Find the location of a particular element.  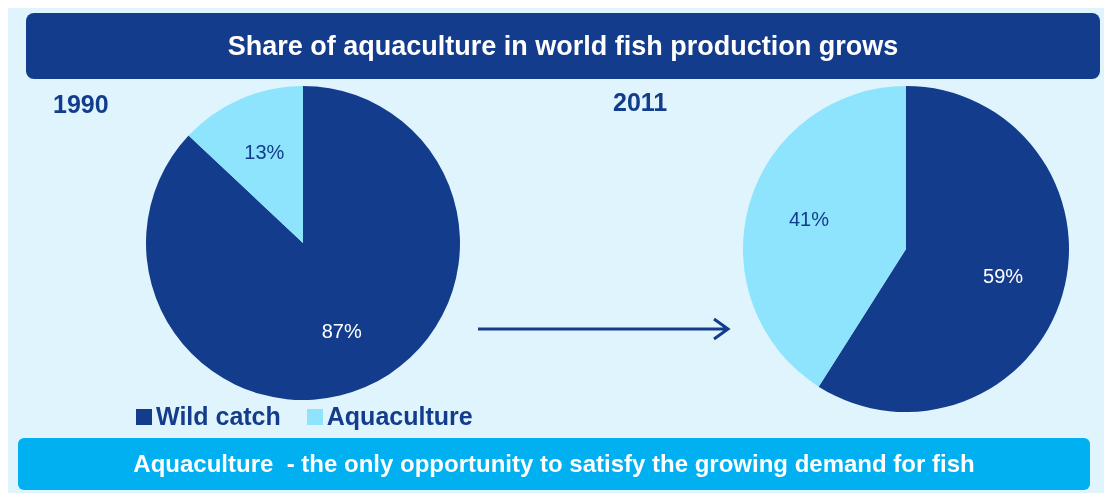

legend-label: Wild catch is located at coordinates (218, 416).